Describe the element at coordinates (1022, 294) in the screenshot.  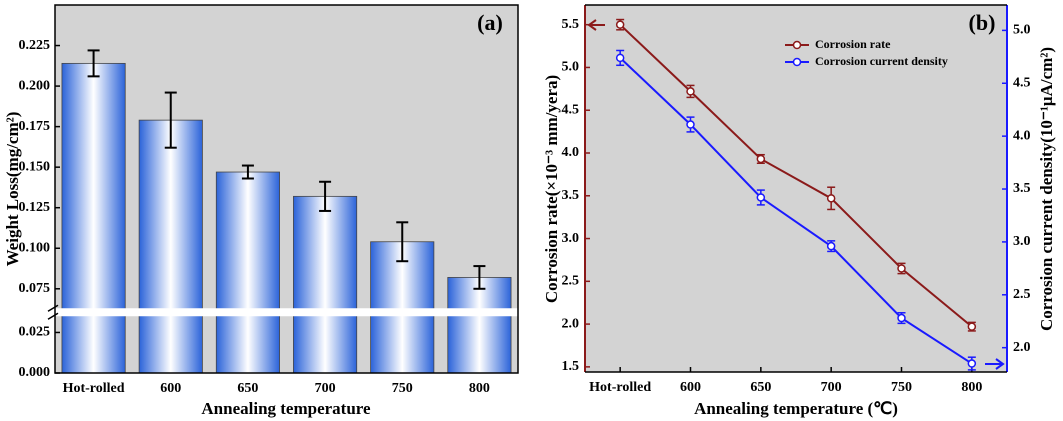
I see `y2-tick-label: 2.5` at that location.